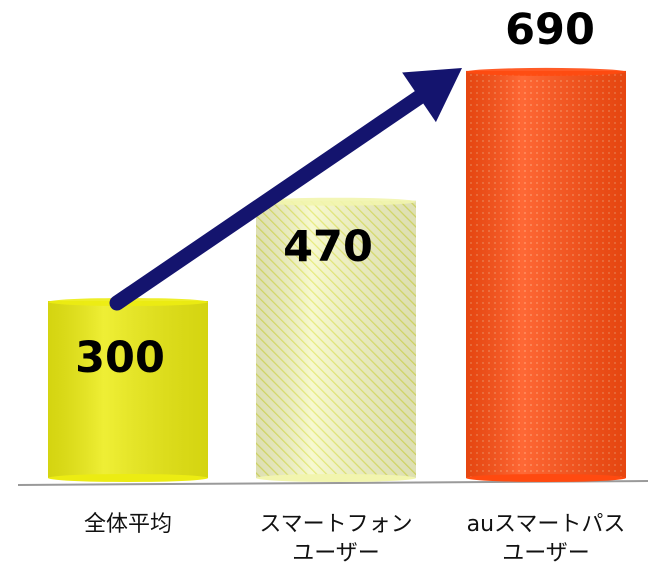  I want to click on category-label-line1: auスマートパス, so click(546, 524).